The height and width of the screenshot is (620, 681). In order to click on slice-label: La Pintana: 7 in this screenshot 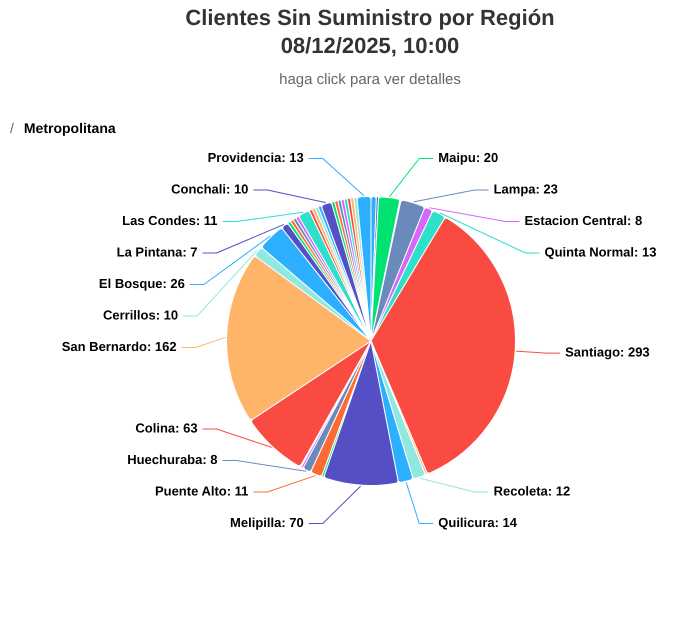, I will do `click(157, 252)`.